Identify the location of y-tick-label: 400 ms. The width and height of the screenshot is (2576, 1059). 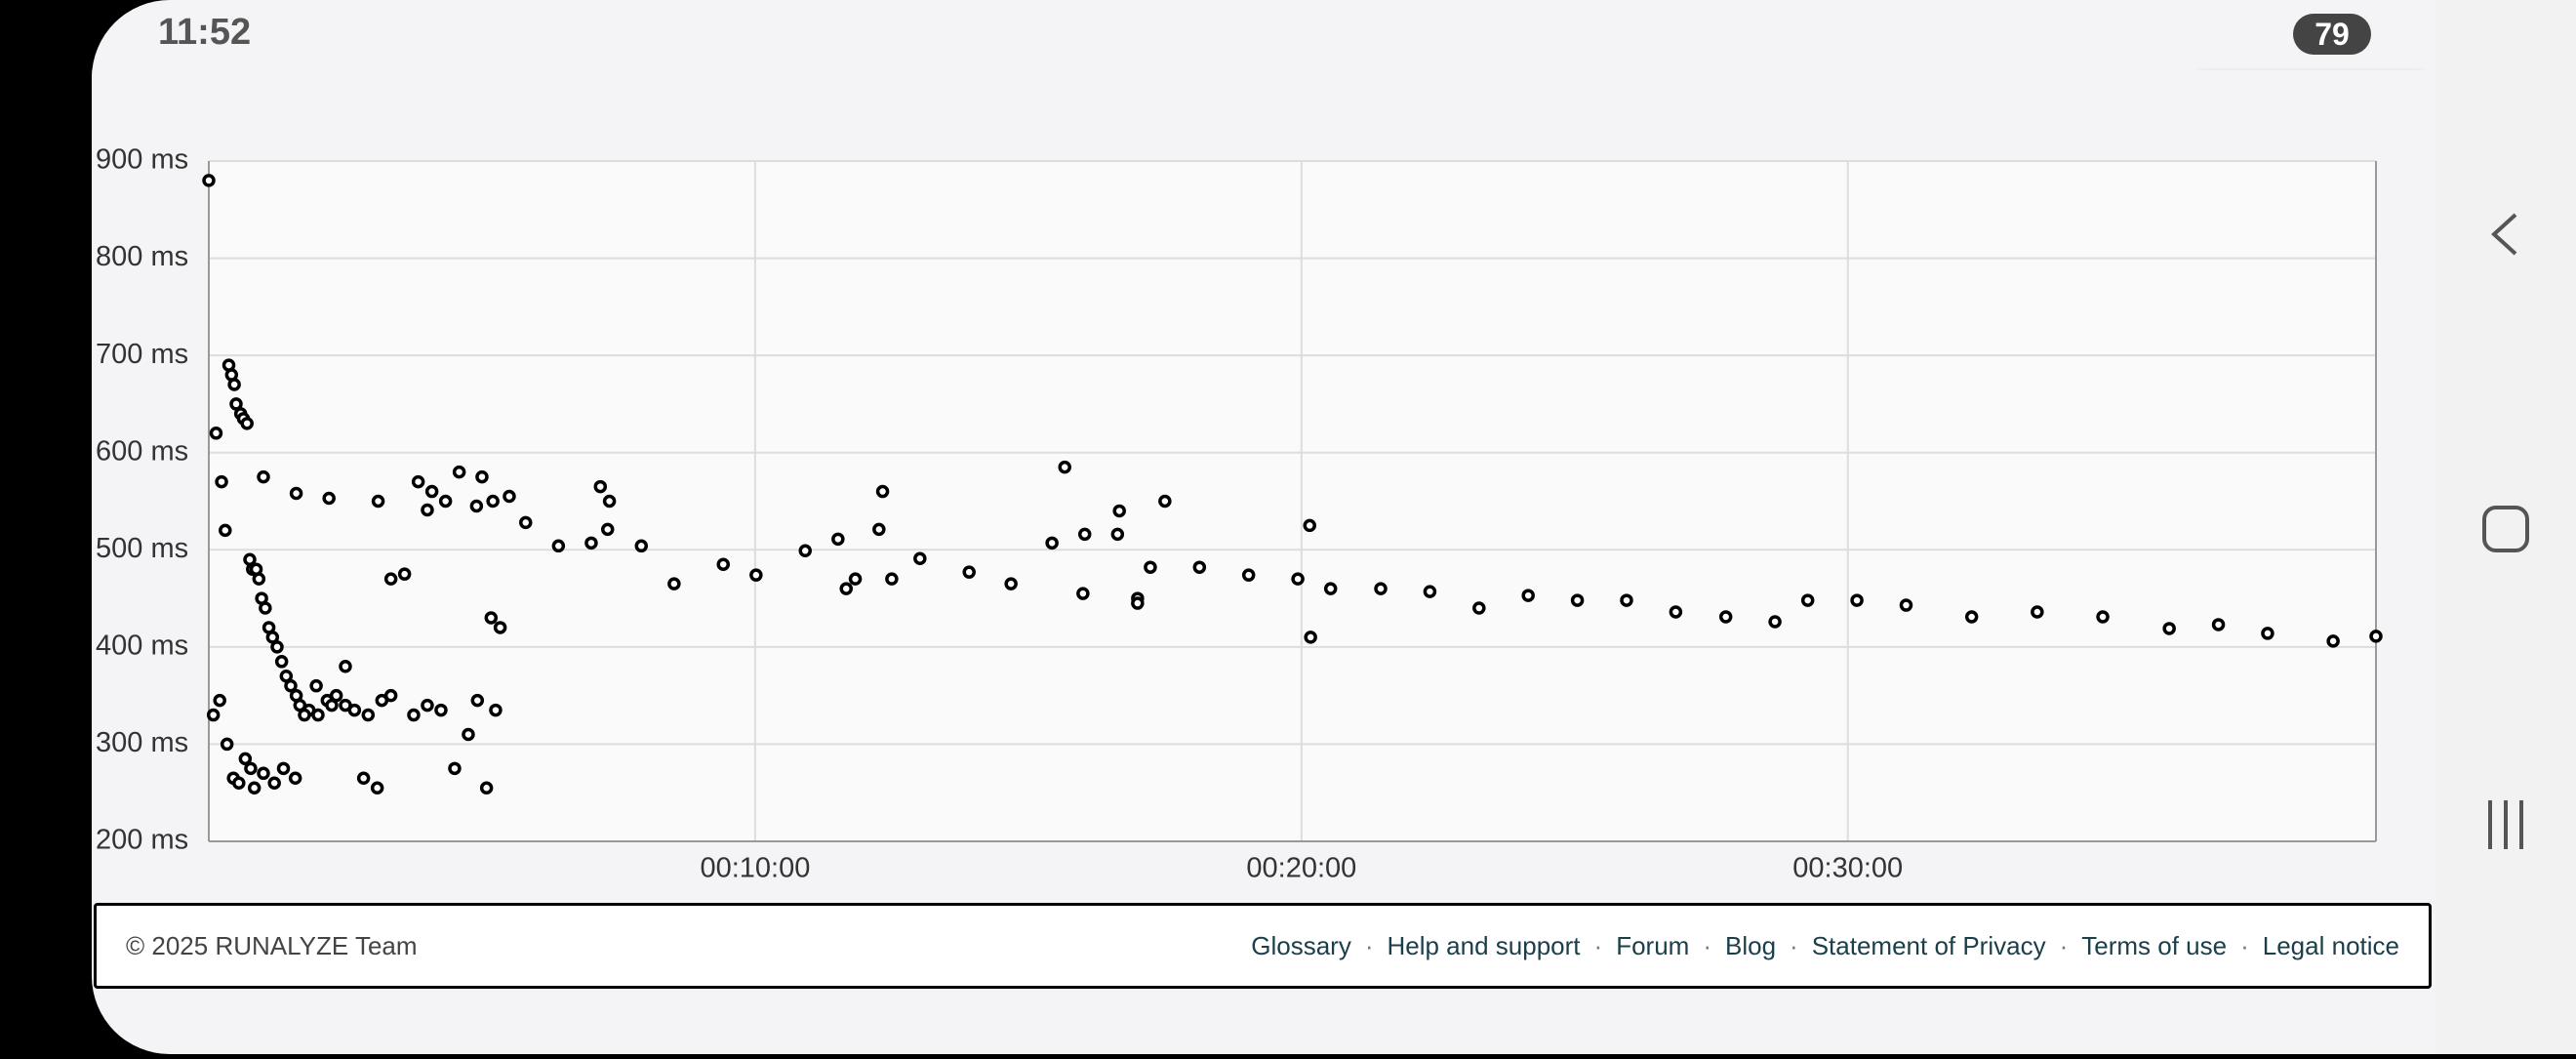
(142, 646).